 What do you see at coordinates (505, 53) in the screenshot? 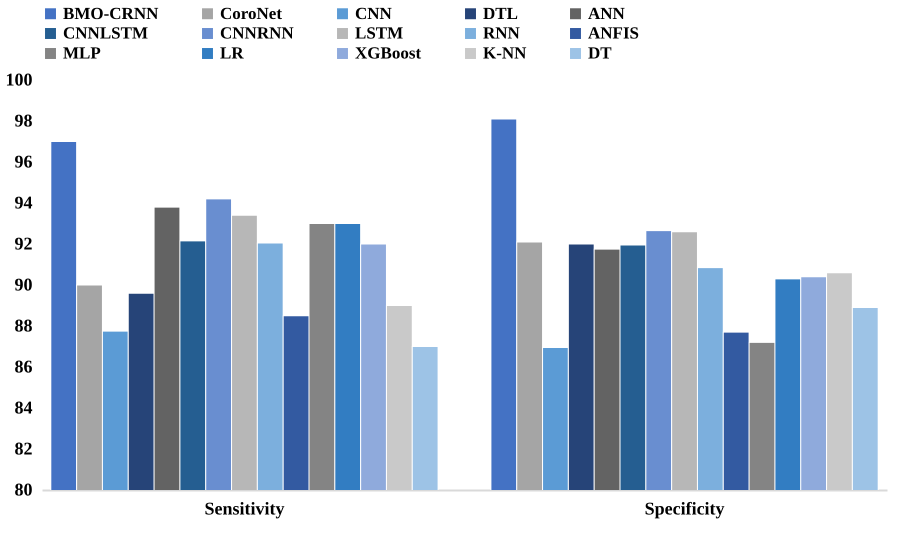
I see `legend-label: K-NN` at bounding box center [505, 53].